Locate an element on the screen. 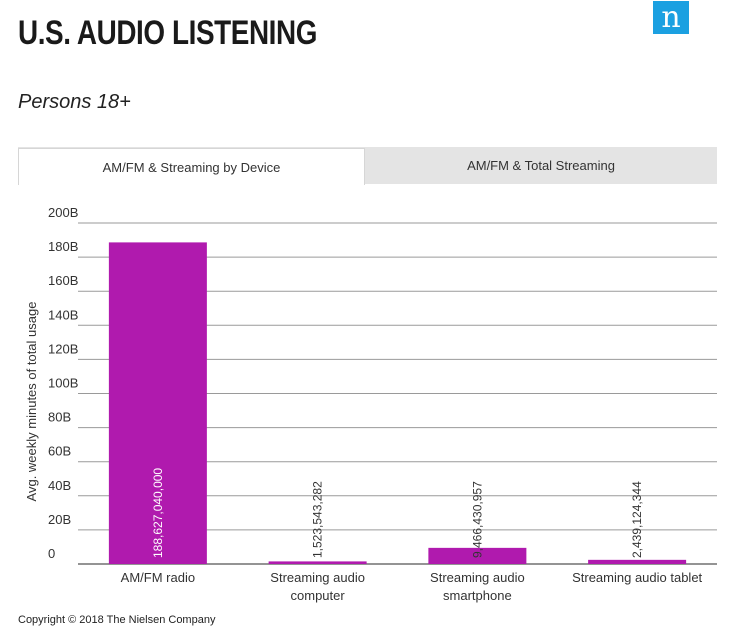 Image resolution: width=748 pixels, height=637 pixels. page-title: U.S. AUDIO LISTENING is located at coordinates (168, 33).